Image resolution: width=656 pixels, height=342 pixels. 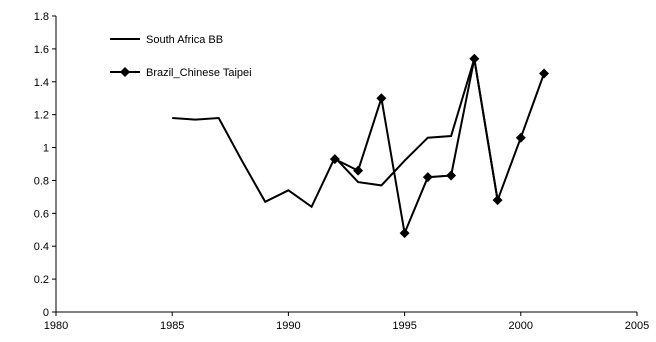 I want to click on x-tick-label: 1995, so click(x=404, y=326).